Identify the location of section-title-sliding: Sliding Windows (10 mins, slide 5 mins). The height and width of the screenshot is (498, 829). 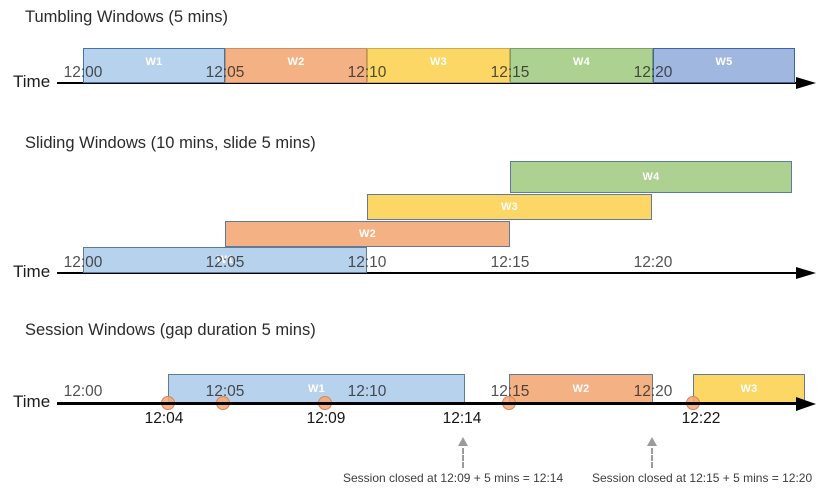
(170, 143).